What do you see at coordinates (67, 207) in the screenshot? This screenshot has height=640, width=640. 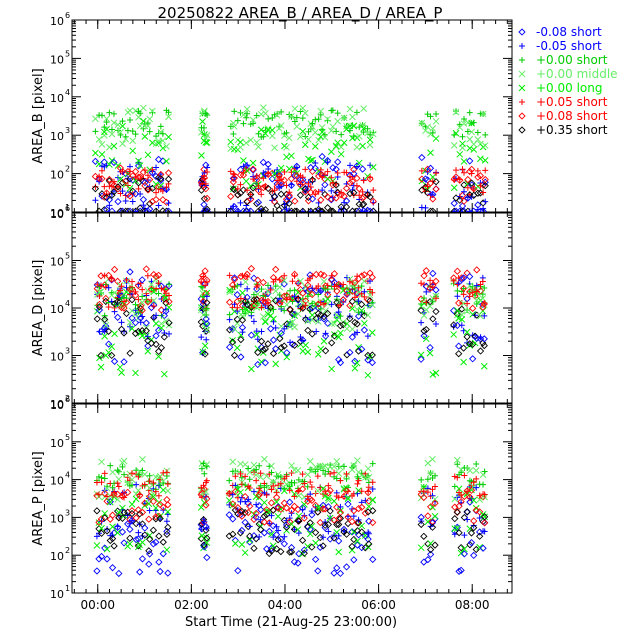 I see `y-tick-exponent: 1` at bounding box center [67, 207].